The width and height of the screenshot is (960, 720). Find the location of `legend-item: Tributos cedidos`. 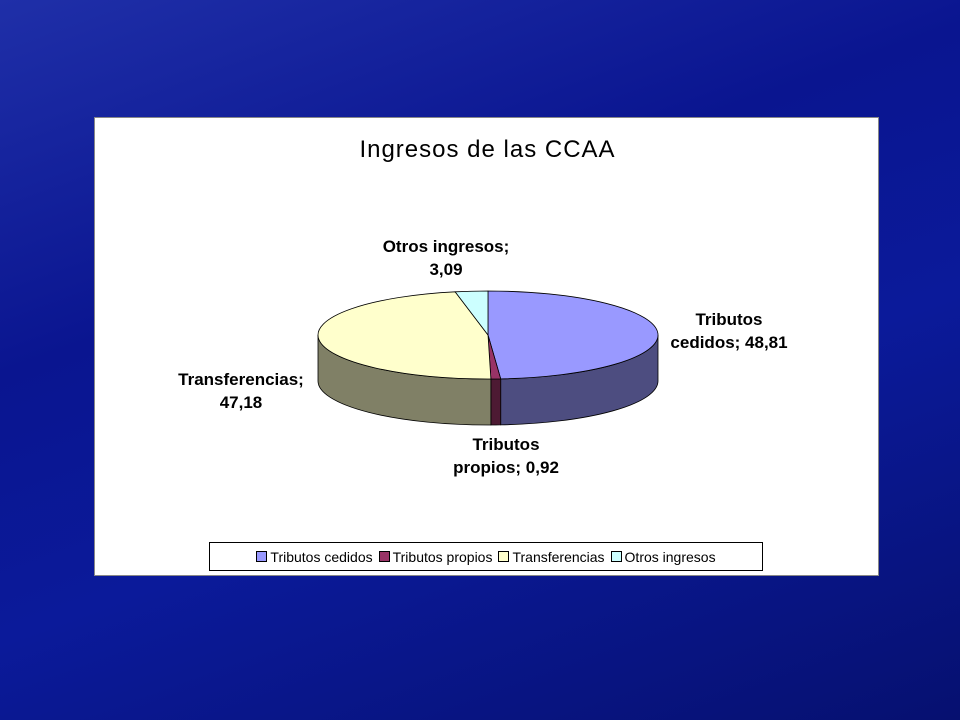

legend-item: Tributos cedidos is located at coordinates (314, 556).